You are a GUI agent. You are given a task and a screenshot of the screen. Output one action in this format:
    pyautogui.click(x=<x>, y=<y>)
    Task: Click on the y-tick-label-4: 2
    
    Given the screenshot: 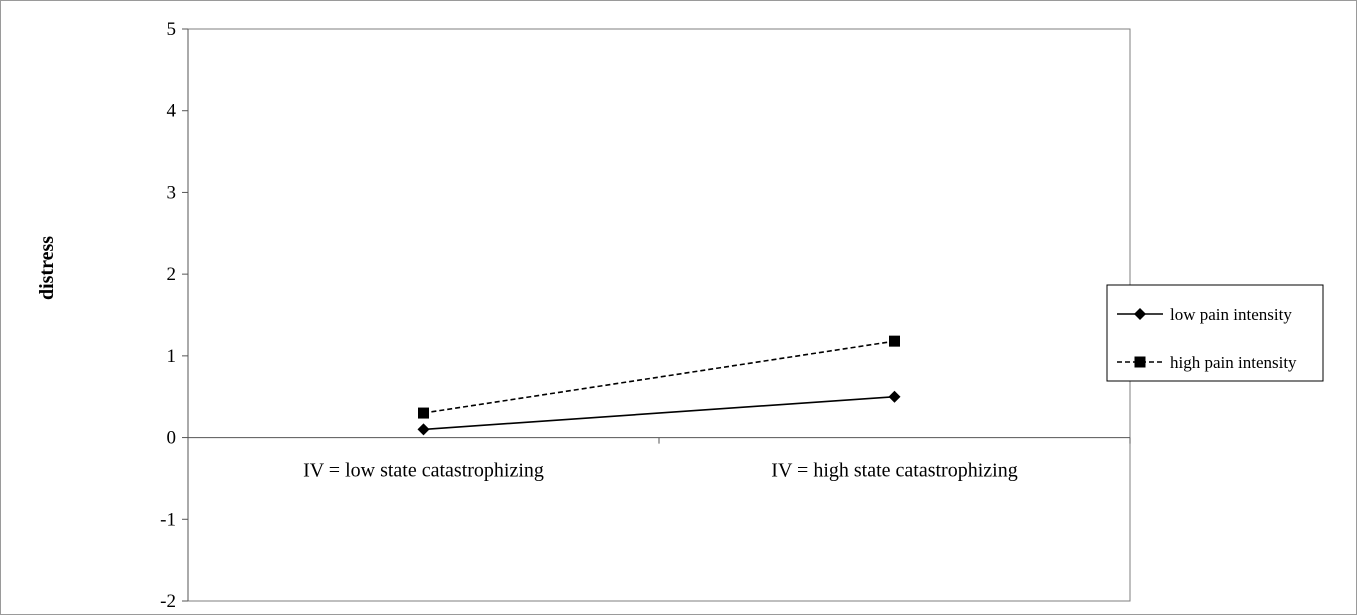 What is the action you would take?
    pyautogui.click(x=172, y=274)
    